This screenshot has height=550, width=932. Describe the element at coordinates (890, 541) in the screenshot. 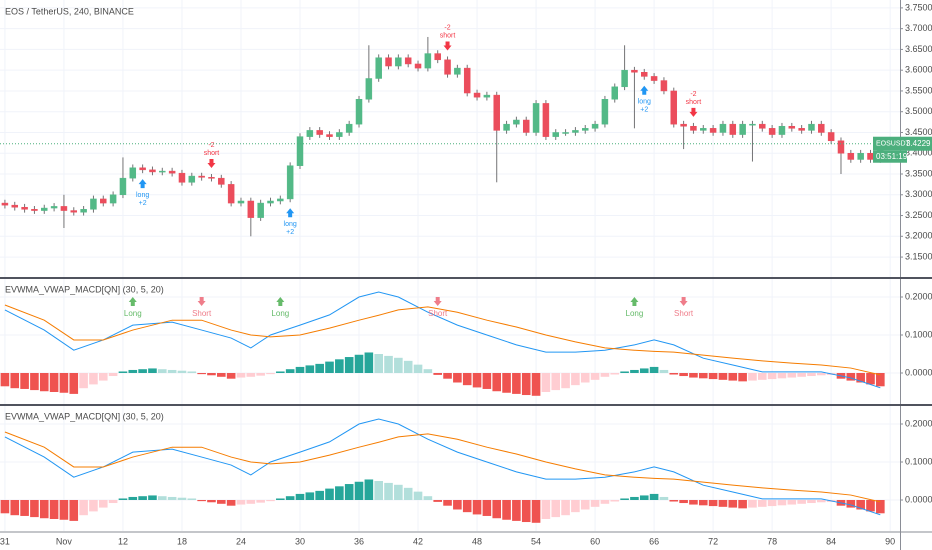

I see `x-tick-label: 90` at that location.